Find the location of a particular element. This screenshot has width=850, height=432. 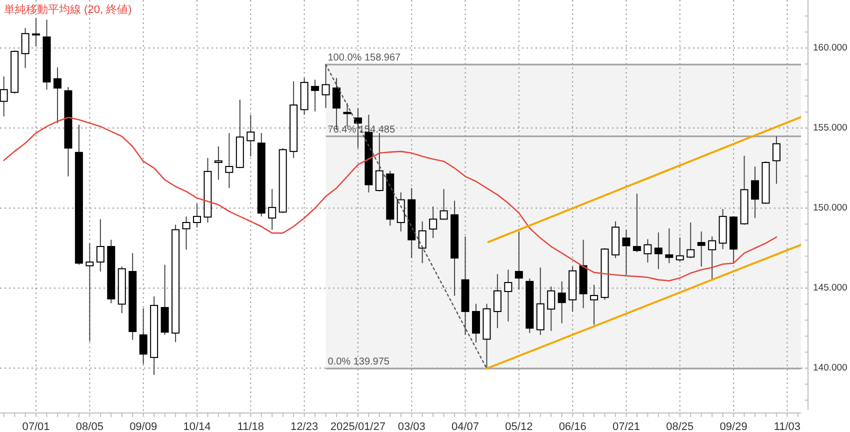

ref-line-label: 100.0% 158.967 is located at coordinates (365, 58).